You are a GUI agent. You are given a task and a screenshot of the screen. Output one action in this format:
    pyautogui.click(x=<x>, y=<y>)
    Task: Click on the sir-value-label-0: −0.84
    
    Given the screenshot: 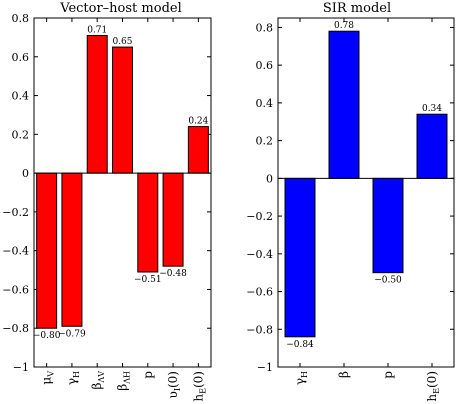 What is the action you would take?
    pyautogui.click(x=300, y=345)
    